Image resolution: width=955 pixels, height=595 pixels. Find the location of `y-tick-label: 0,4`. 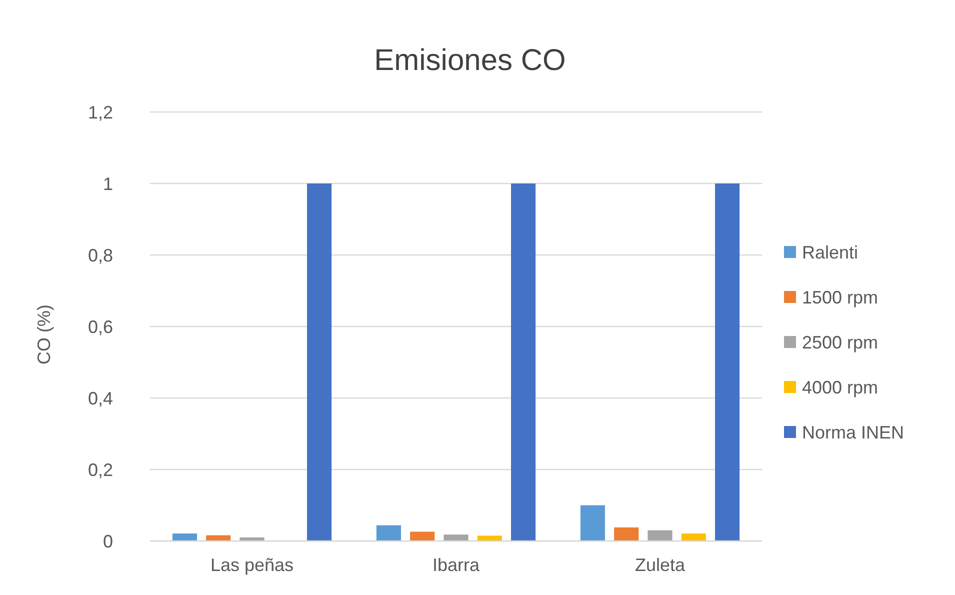

y-tick-label: 0,4 is located at coordinates (100, 398).